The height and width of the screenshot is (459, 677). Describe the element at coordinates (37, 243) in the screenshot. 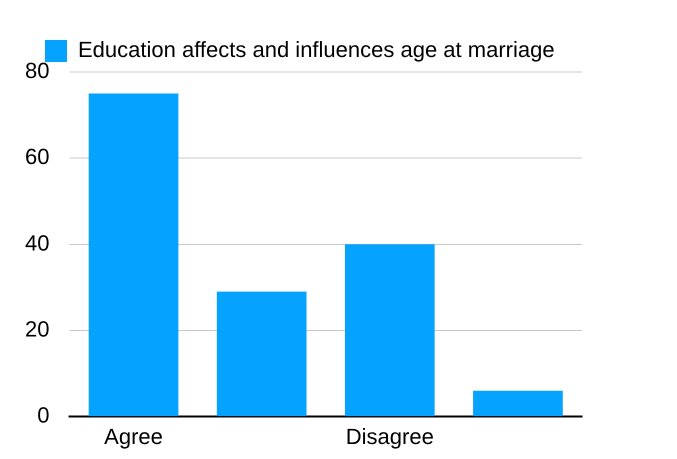

I see `y-tick-label: 40` at that location.